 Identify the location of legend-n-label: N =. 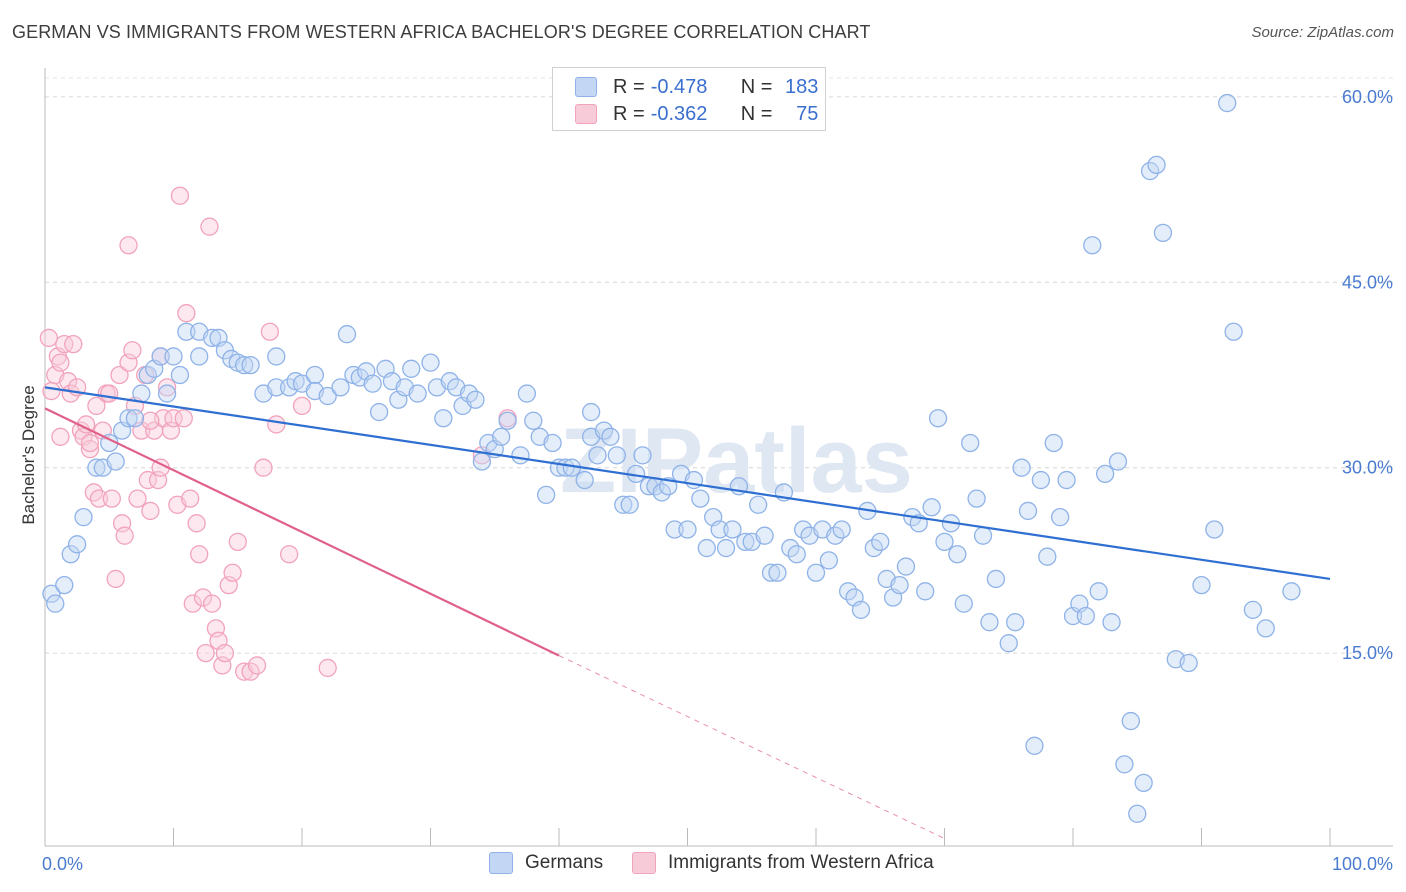
(756, 113).